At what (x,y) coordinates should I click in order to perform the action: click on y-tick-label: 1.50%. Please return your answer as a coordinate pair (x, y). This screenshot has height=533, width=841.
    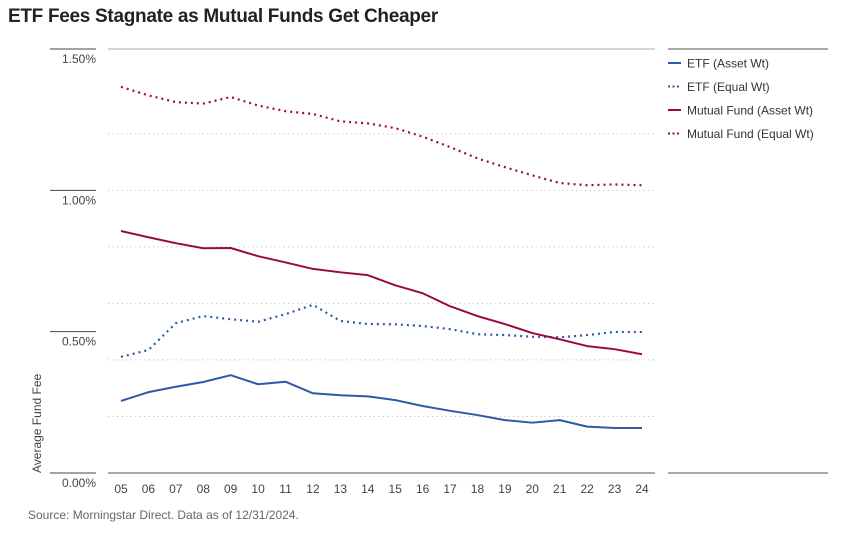
    Looking at the image, I should click on (79, 59).